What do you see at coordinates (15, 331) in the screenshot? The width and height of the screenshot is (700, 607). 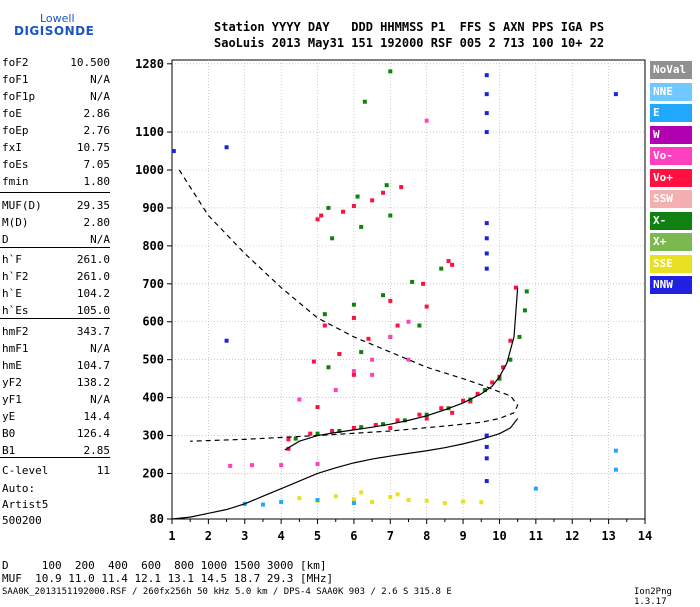 I see `param-name: hmF2` at bounding box center [15, 331].